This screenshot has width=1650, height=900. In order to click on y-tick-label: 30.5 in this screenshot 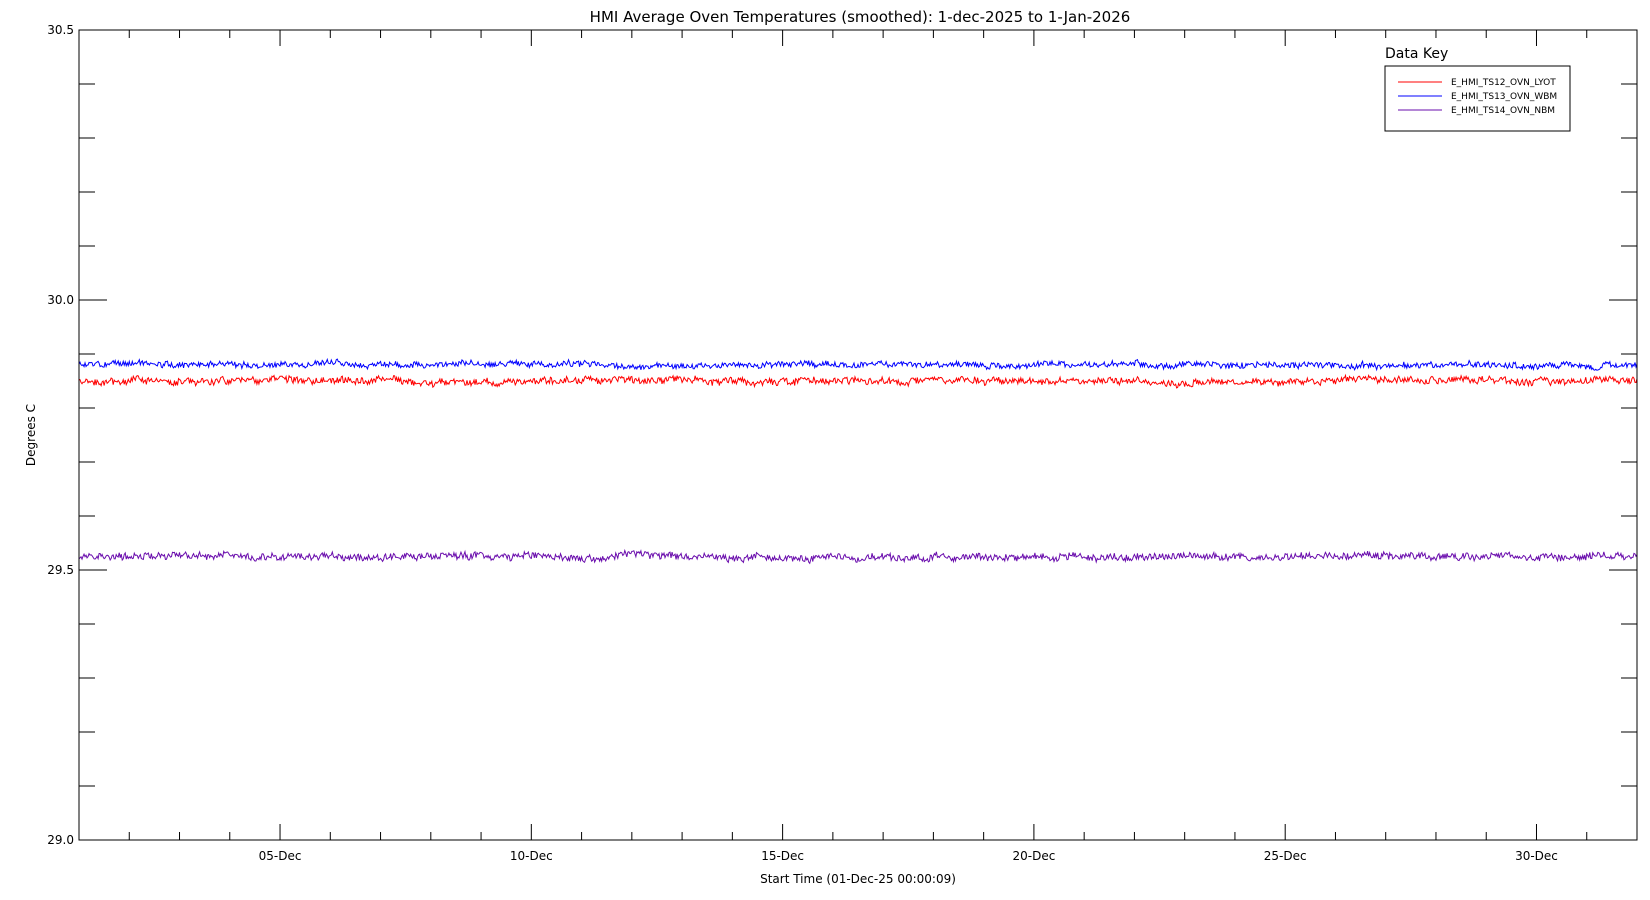, I will do `click(60, 30)`.